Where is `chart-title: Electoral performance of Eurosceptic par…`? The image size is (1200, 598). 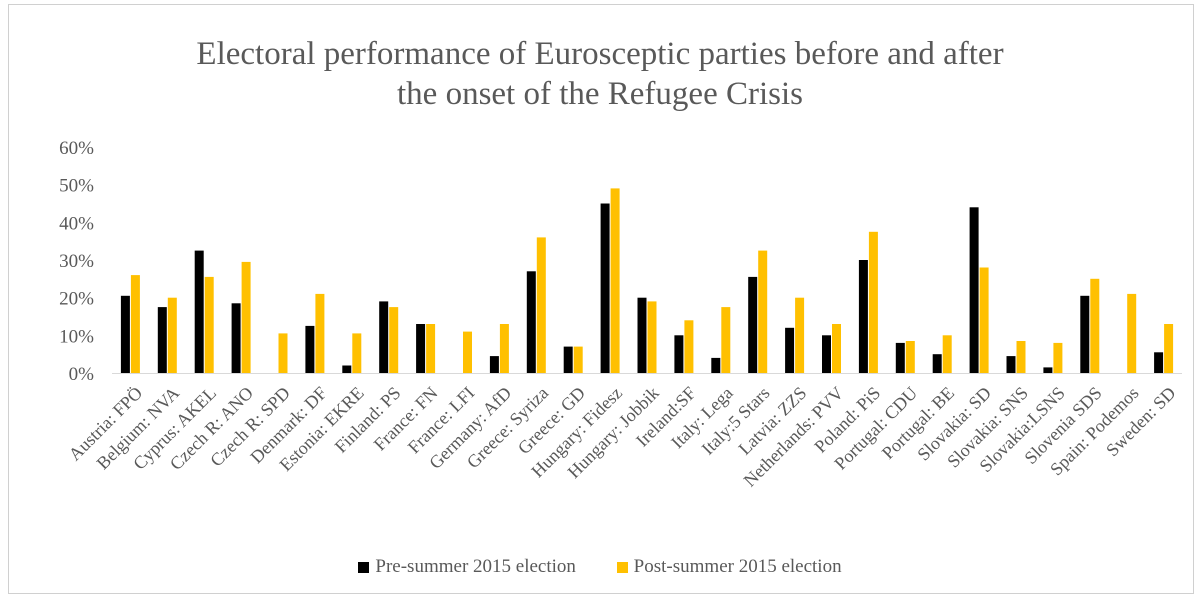 chart-title: Electoral performance of Eurosceptic par… is located at coordinates (600, 74).